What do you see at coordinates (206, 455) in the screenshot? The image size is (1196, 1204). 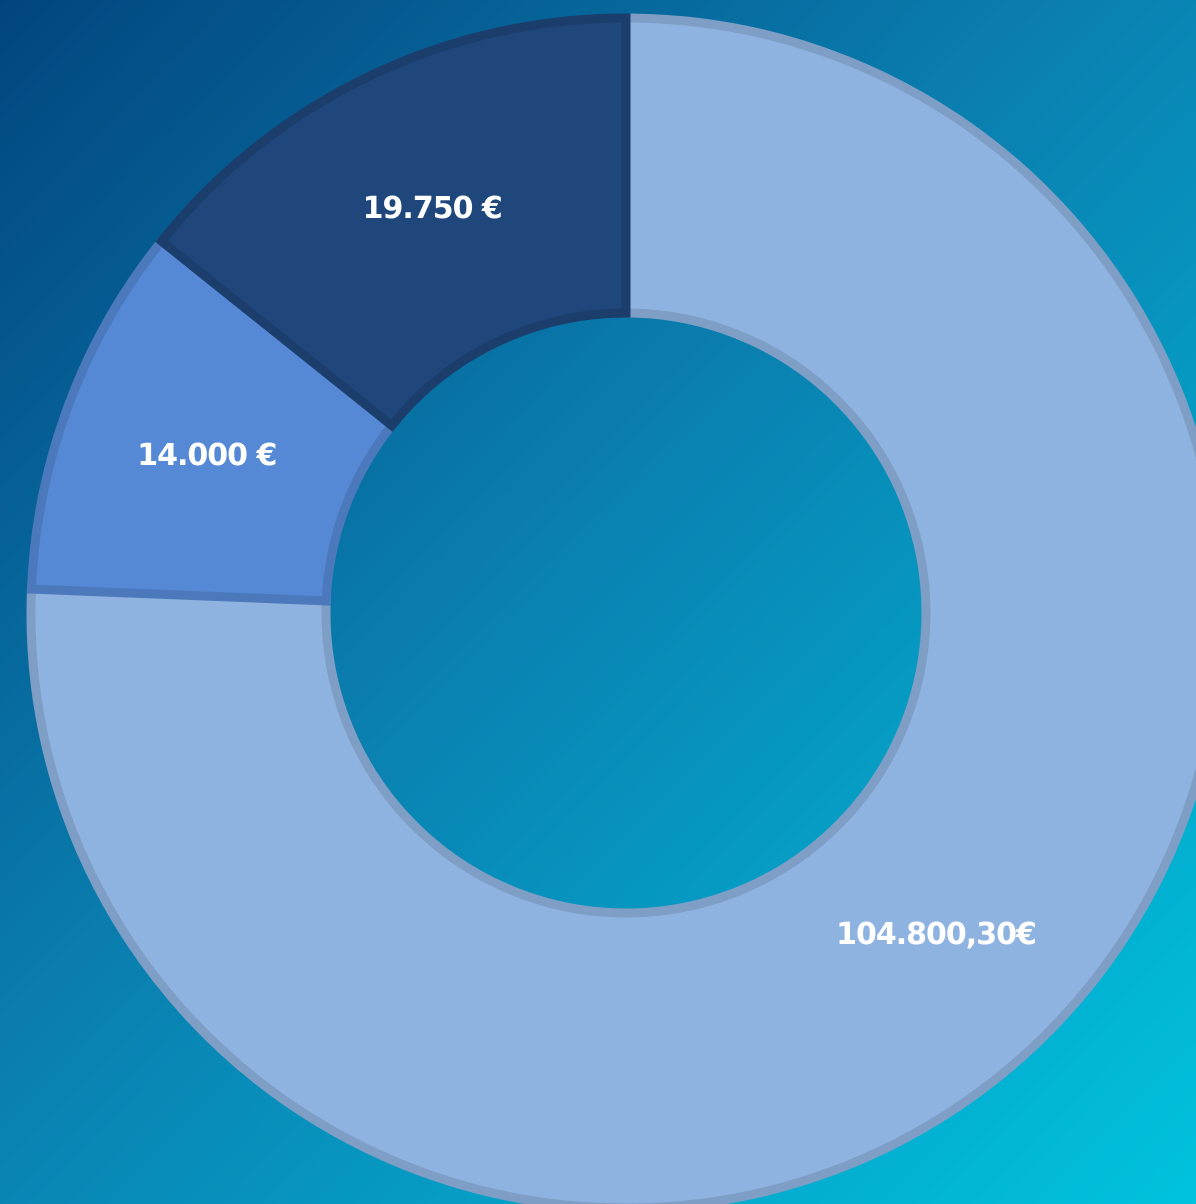 I see `value-label: 14.000 €` at bounding box center [206, 455].